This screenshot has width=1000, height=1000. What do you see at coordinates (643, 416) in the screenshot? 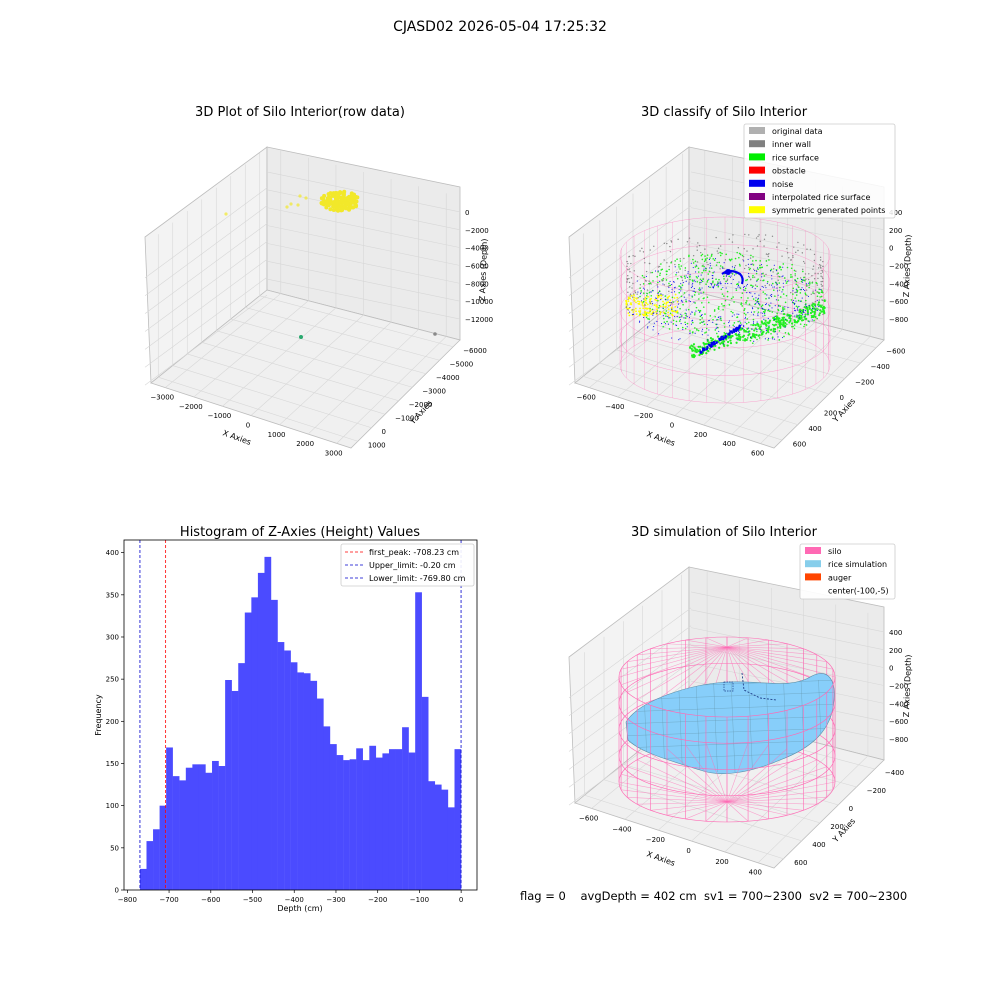
I see `x-tick-label: −200` at bounding box center [643, 416].